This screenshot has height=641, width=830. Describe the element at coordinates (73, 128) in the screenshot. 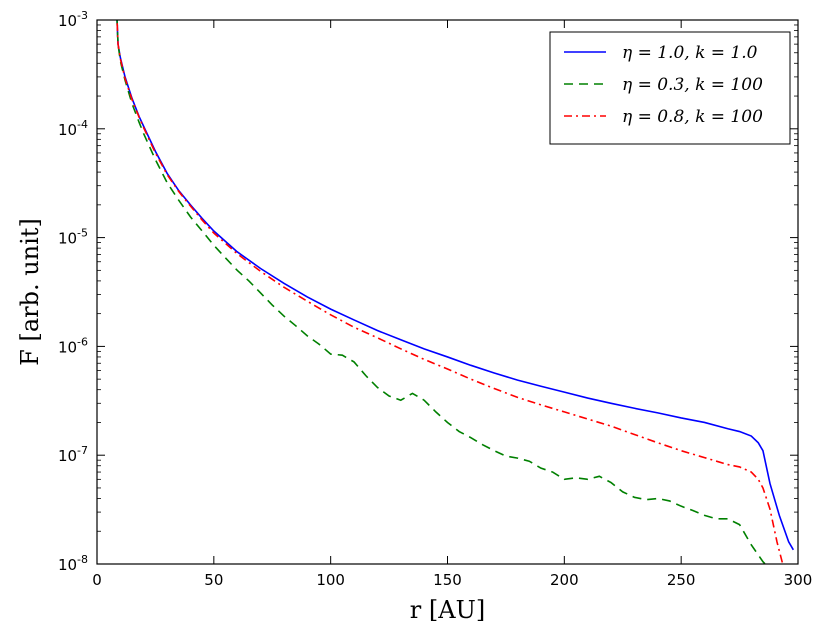

I see `y-tick-label: 10⁻⁴` at that location.